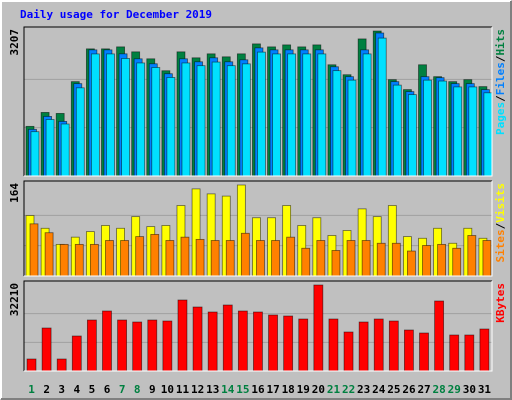 This screenshot has height=400, width=512. What do you see at coordinates (409, 389) in the screenshot?
I see `x-tick-label: 26` at bounding box center [409, 389].